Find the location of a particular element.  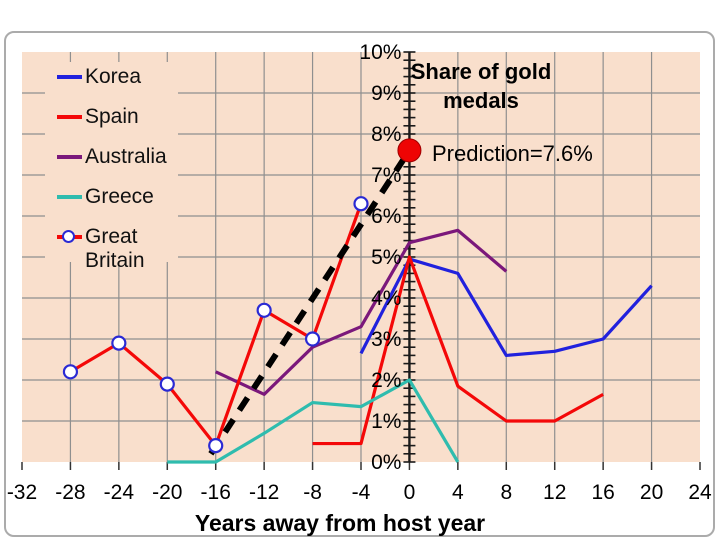

x-tick-label--12: -12 is located at coordinates (264, 492).